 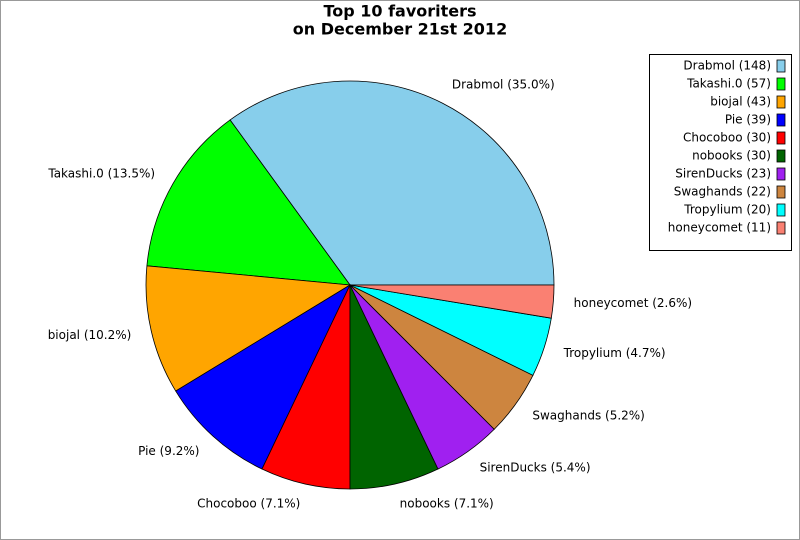 I want to click on legend-label: biojal (43), so click(x=740, y=102).